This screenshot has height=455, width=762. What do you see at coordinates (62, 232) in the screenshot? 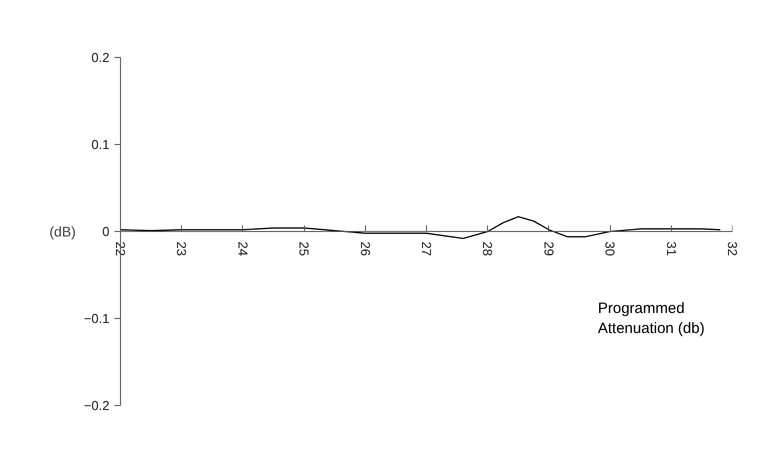
I see `y-axis-title: (dB)` at bounding box center [62, 232].